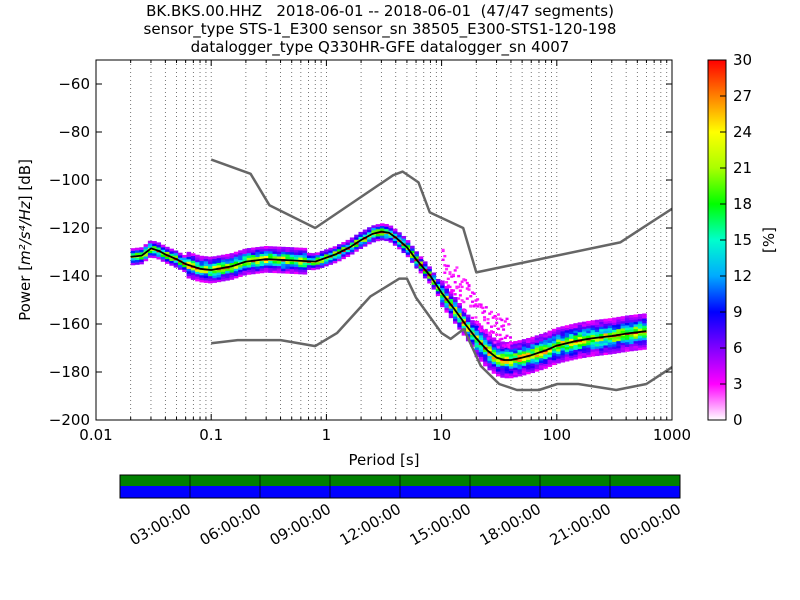 The width and height of the screenshot is (800, 600). I want to click on mean-psd-line, so click(388, 295).